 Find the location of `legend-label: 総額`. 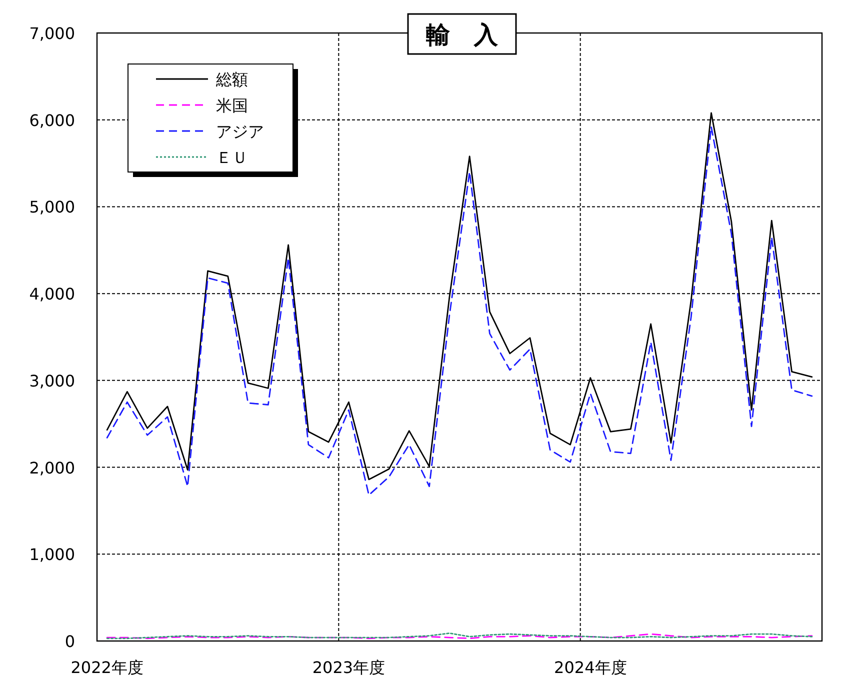

legend-label: 総額 is located at coordinates (231, 79).